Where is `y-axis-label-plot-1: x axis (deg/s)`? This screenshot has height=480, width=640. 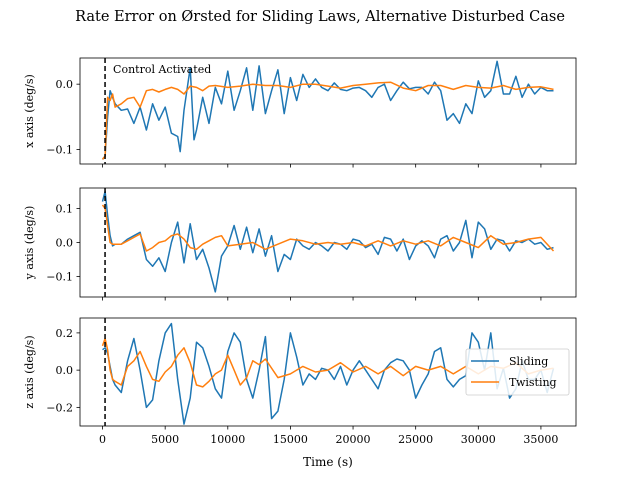
y-axis-label-plot-1: x axis (deg/s) is located at coordinates (29, 111).